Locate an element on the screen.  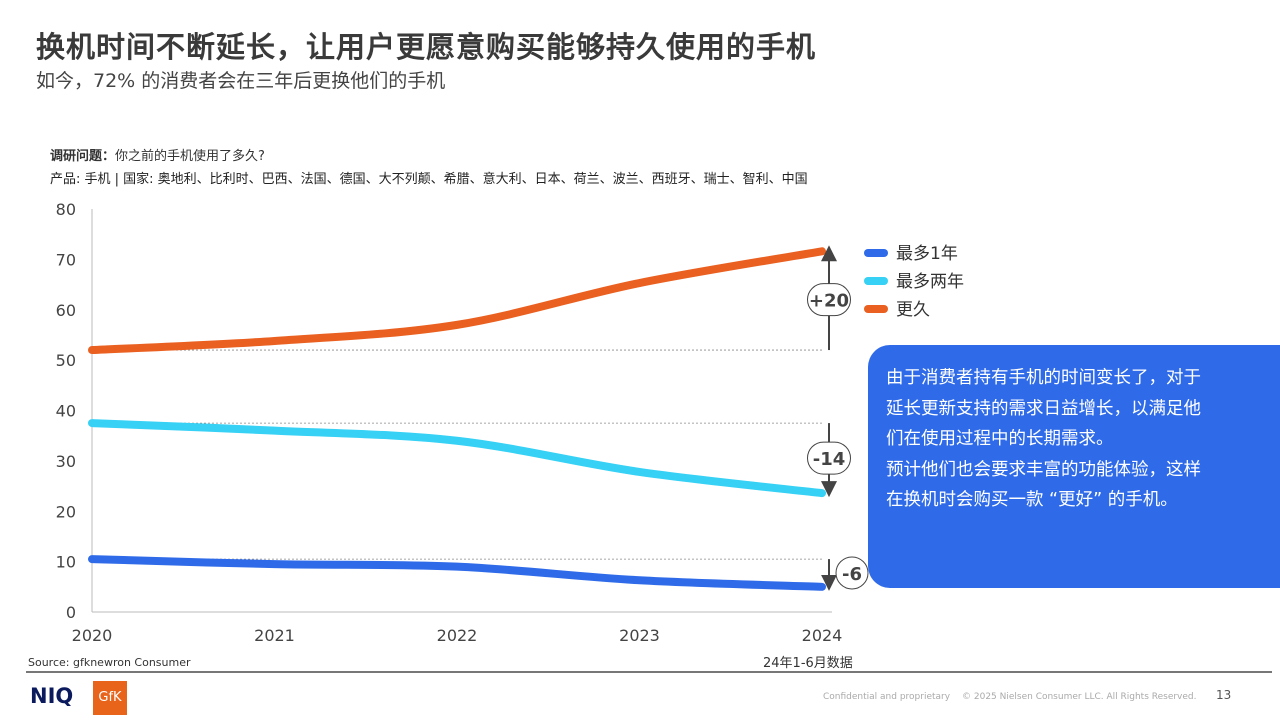
callout-line: 在换机时会购买一款 “更好” 的手机。 is located at coordinates (1032, 500).